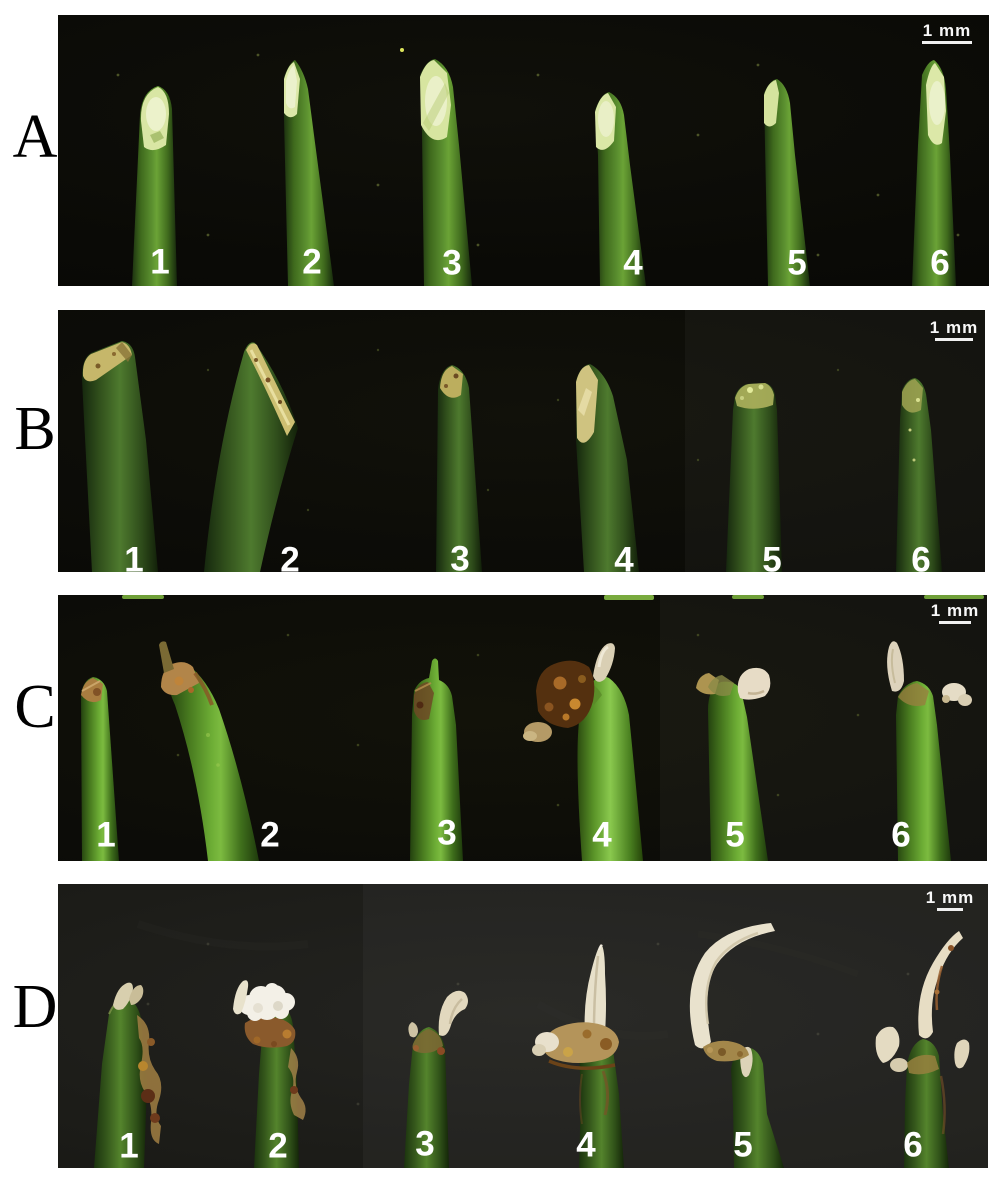 This screenshot has width=1004, height=1198. I want to click on panel-label-c: C, so click(35, 707).